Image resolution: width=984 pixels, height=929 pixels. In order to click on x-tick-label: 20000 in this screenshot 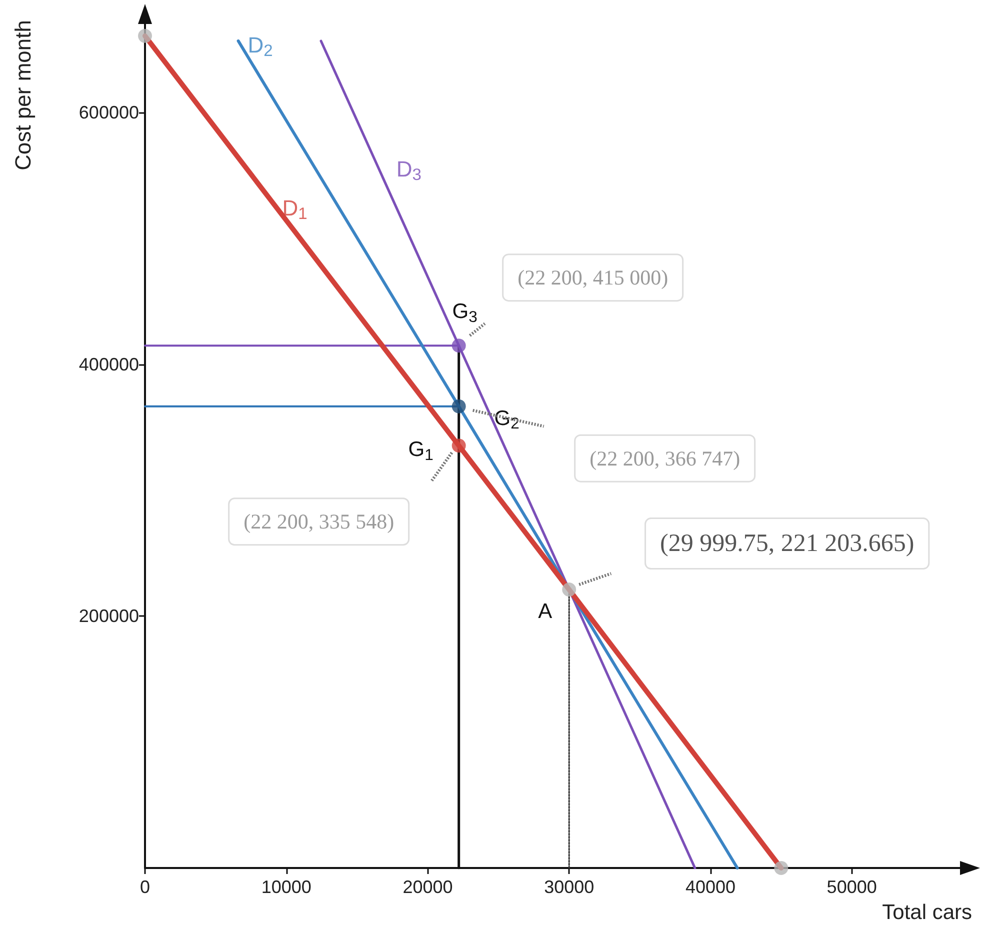, I will do `click(427, 887)`.